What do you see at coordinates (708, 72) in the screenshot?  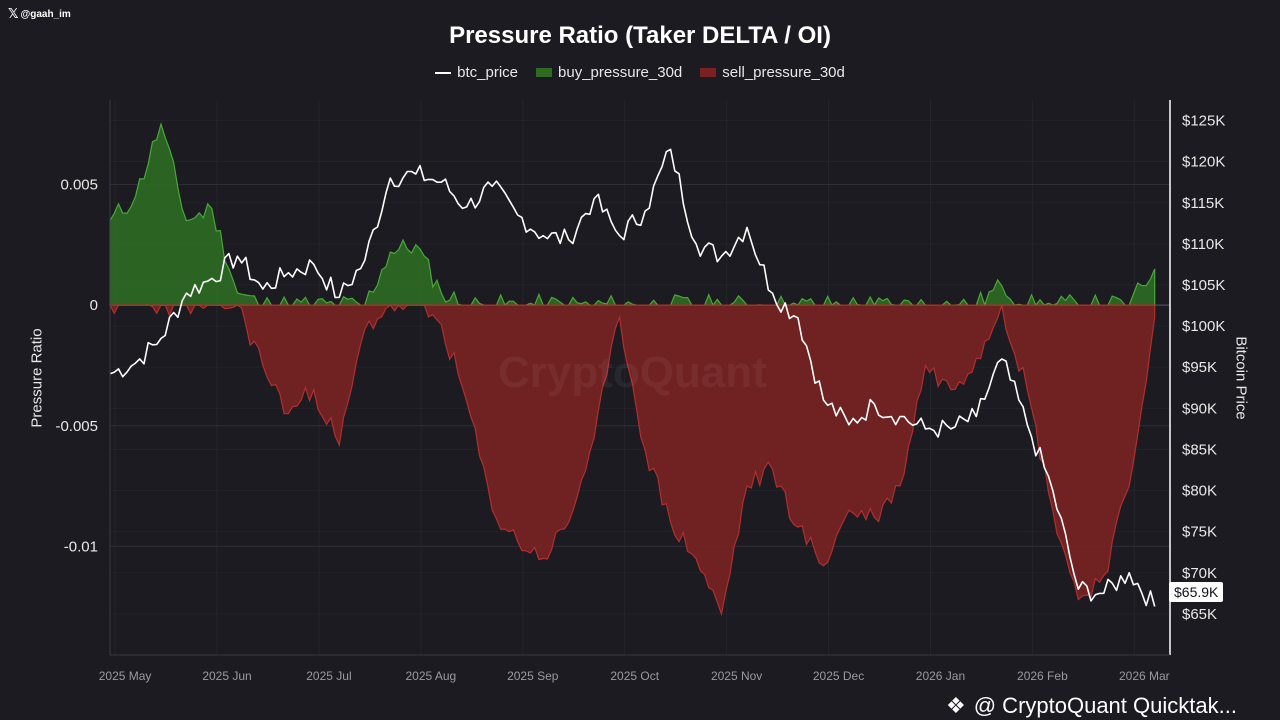 I see `legend-swatch-sell-pressure` at bounding box center [708, 72].